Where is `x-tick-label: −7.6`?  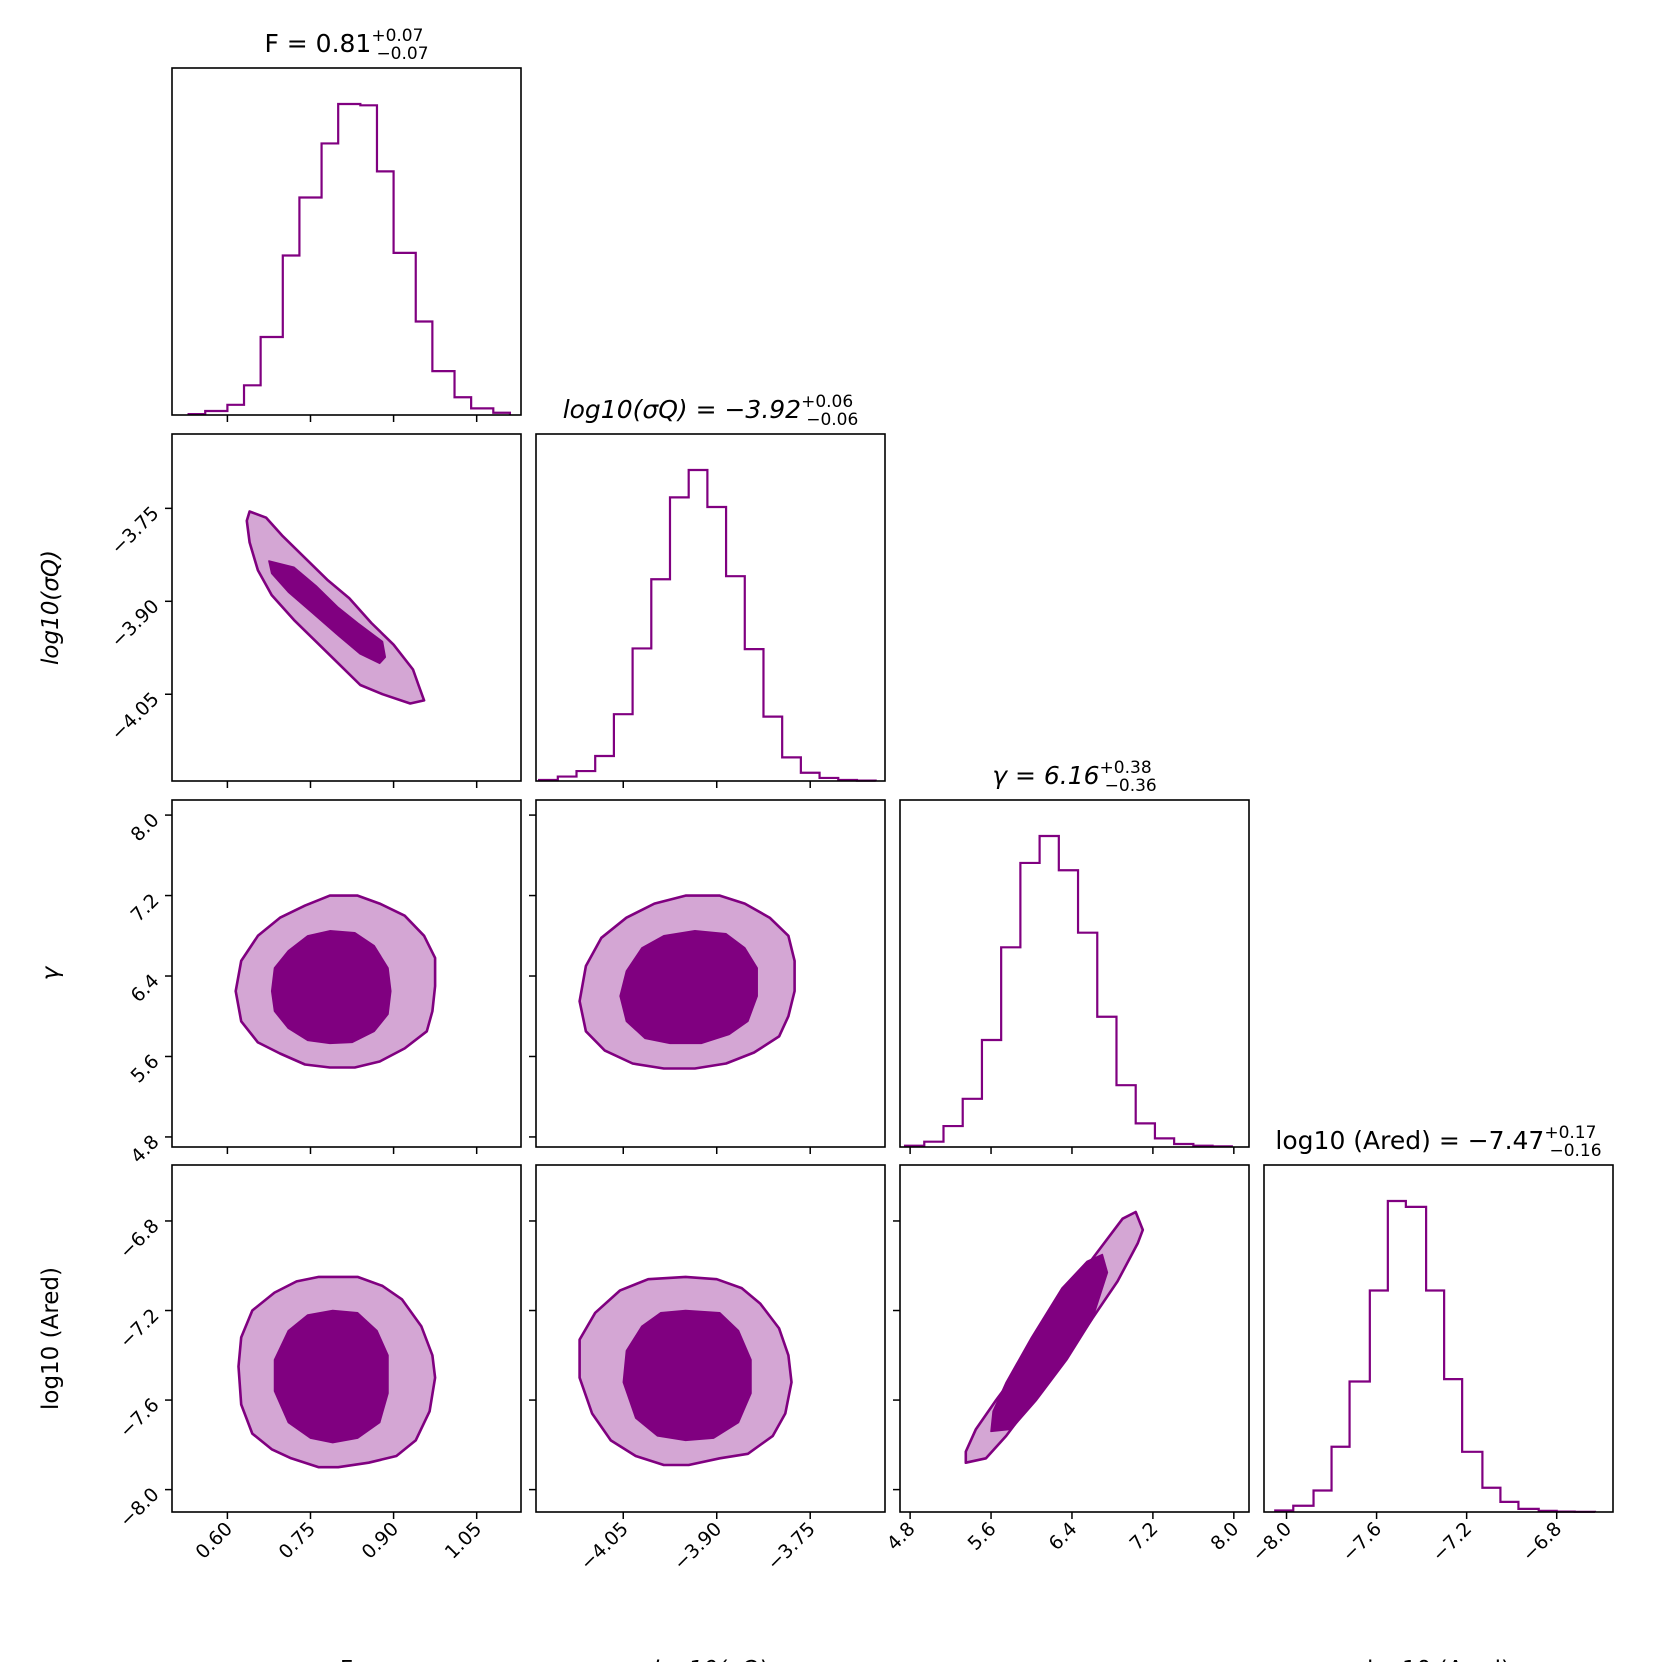
x-tick-label: −7.6 is located at coordinates (1362, 1542).